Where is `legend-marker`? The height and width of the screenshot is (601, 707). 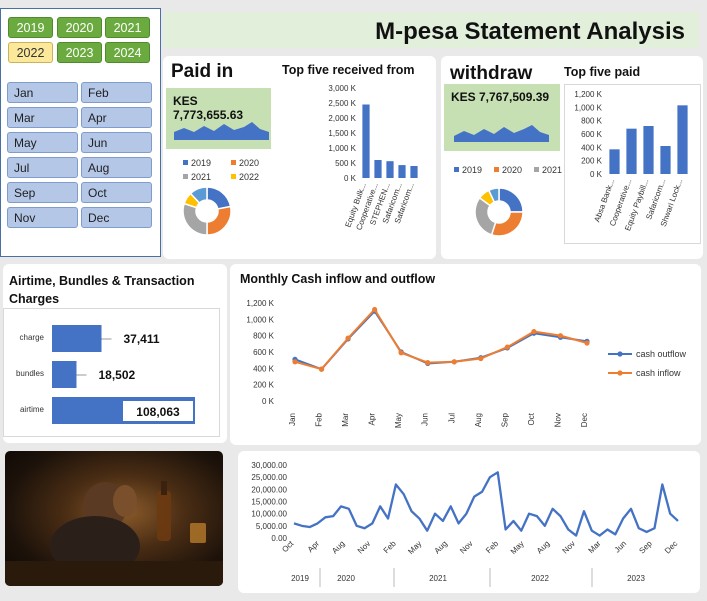 legend-marker is located at coordinates (620, 354).